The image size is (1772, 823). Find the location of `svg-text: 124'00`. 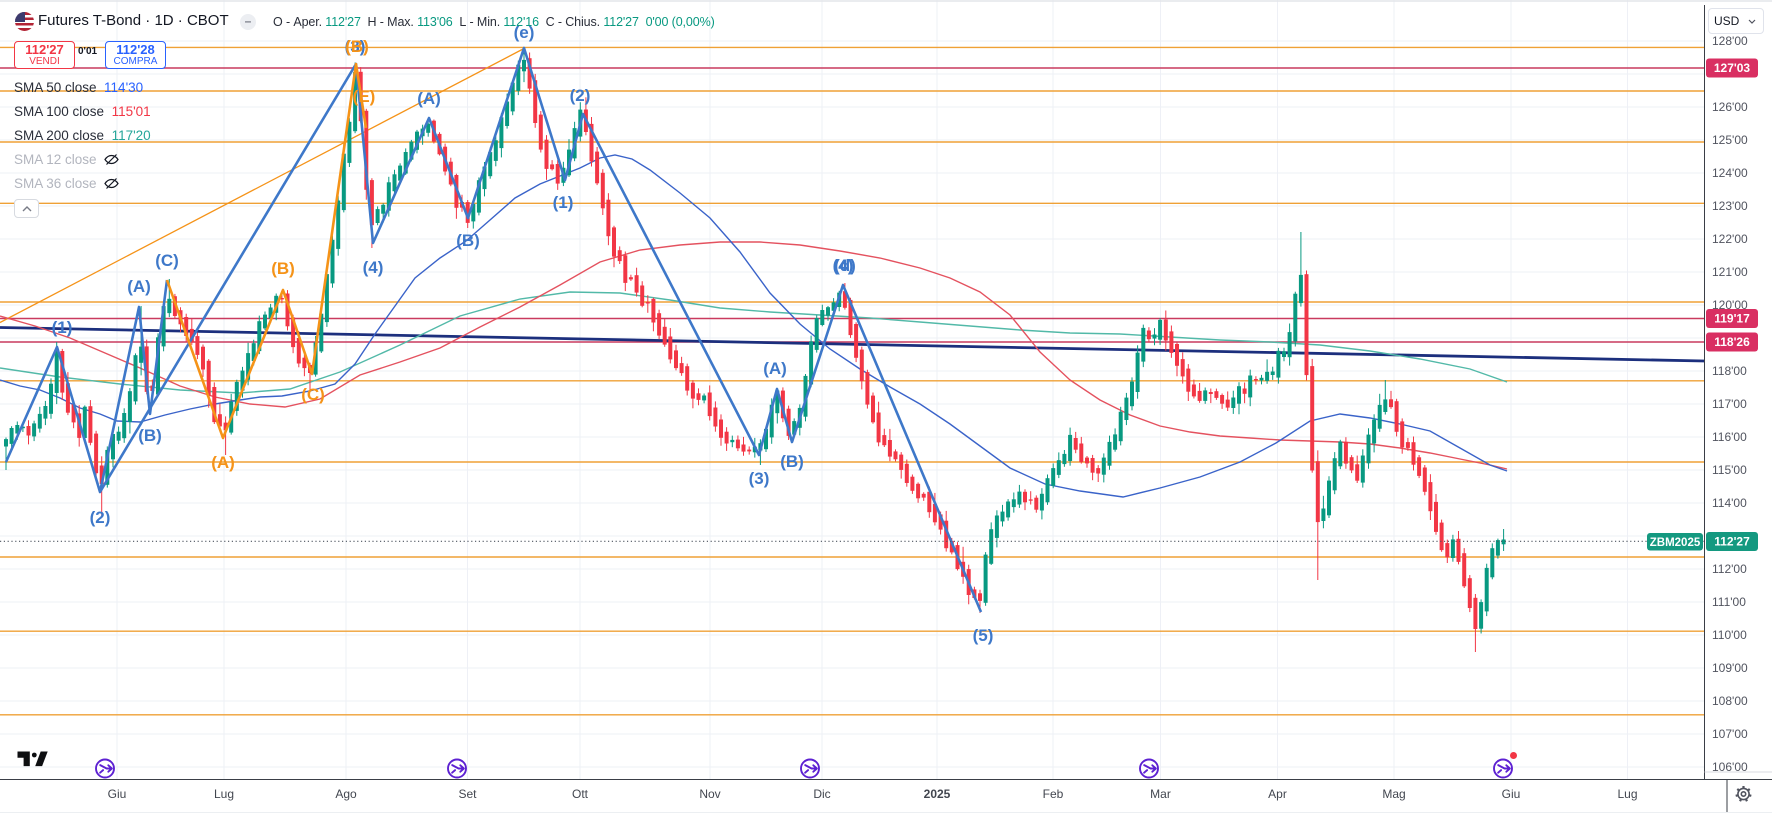

svg-text: 124'00 is located at coordinates (1730, 173).